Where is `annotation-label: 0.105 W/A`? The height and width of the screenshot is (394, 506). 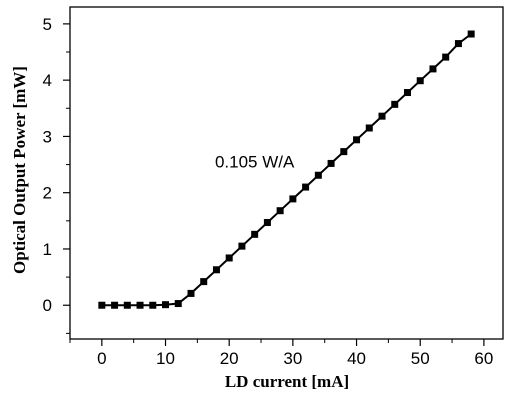 annotation-label: 0.105 W/A is located at coordinates (255, 161).